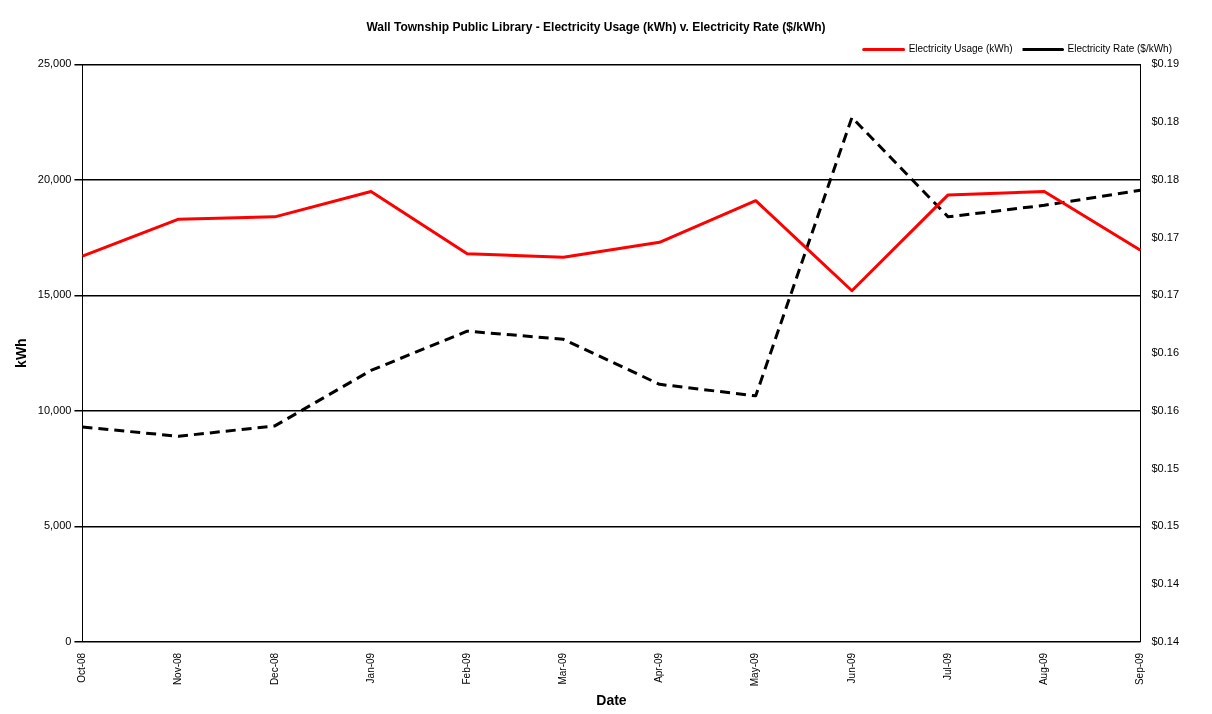  What do you see at coordinates (1120, 49) in the screenshot?
I see `legend-label: Electricity Rate ($/kWh)` at bounding box center [1120, 49].